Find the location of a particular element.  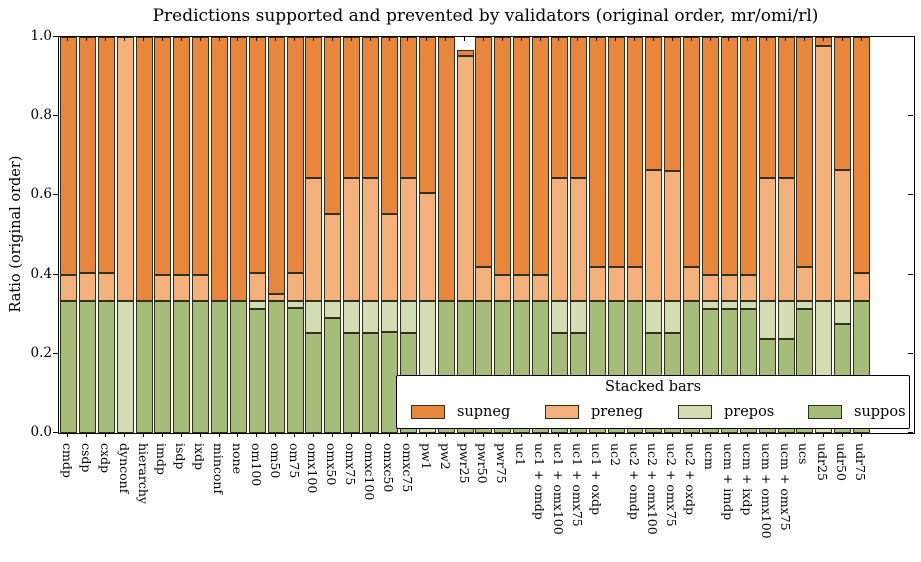

bar-uc1 + omx75 is located at coordinates (578, 235).